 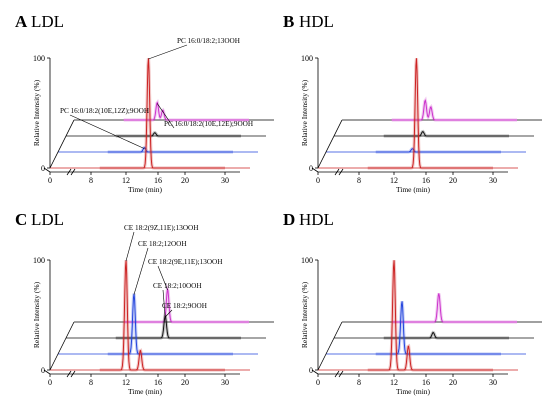 What do you see at coordinates (21, 219) in the screenshot?
I see `panel-letter: C` at bounding box center [21, 219].